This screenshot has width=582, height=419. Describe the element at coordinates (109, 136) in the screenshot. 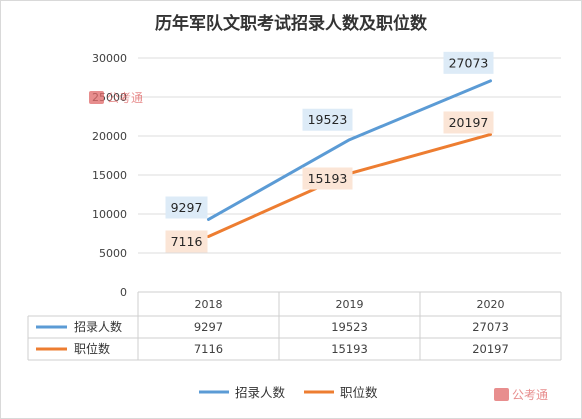

I see `y-tick-label: 20000` at that location.